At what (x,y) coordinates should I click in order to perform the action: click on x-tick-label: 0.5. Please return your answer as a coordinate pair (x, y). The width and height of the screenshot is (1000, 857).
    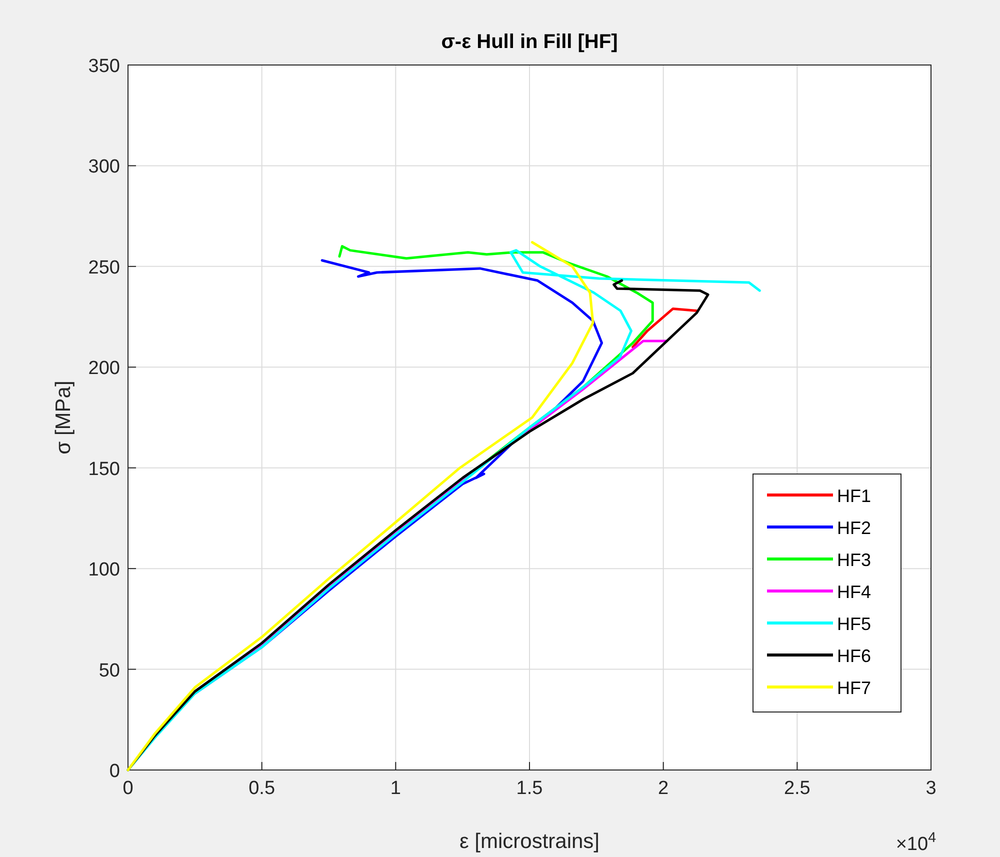
    Looking at the image, I should click on (262, 788).